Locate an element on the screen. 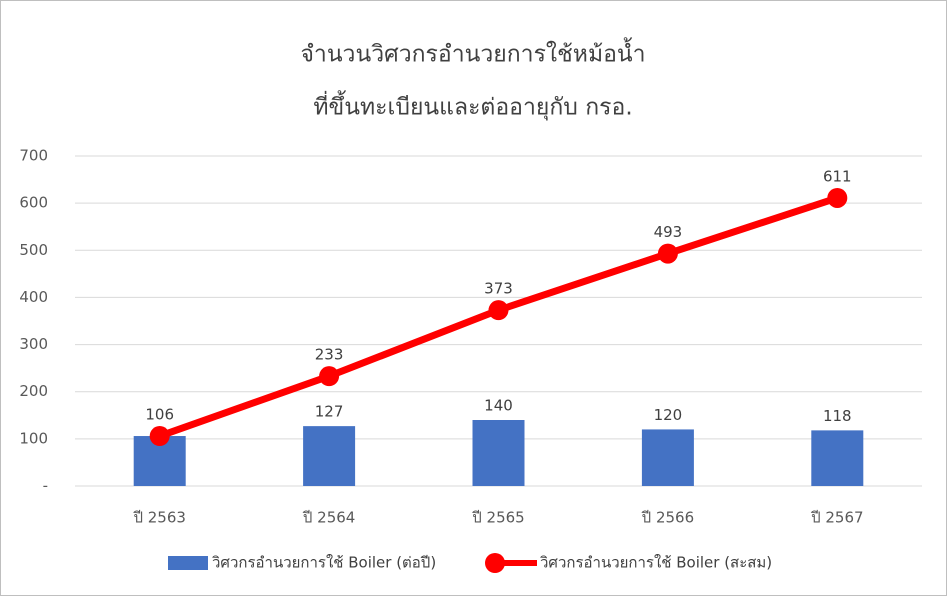  data-label: 118 is located at coordinates (837, 416).